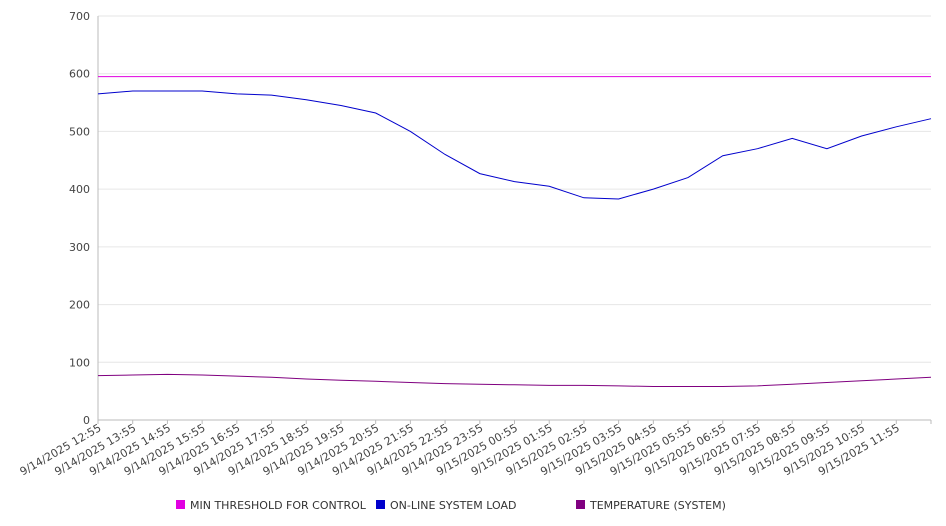  What do you see at coordinates (79, 247) in the screenshot?
I see `y-tick-label: 300` at bounding box center [79, 247].